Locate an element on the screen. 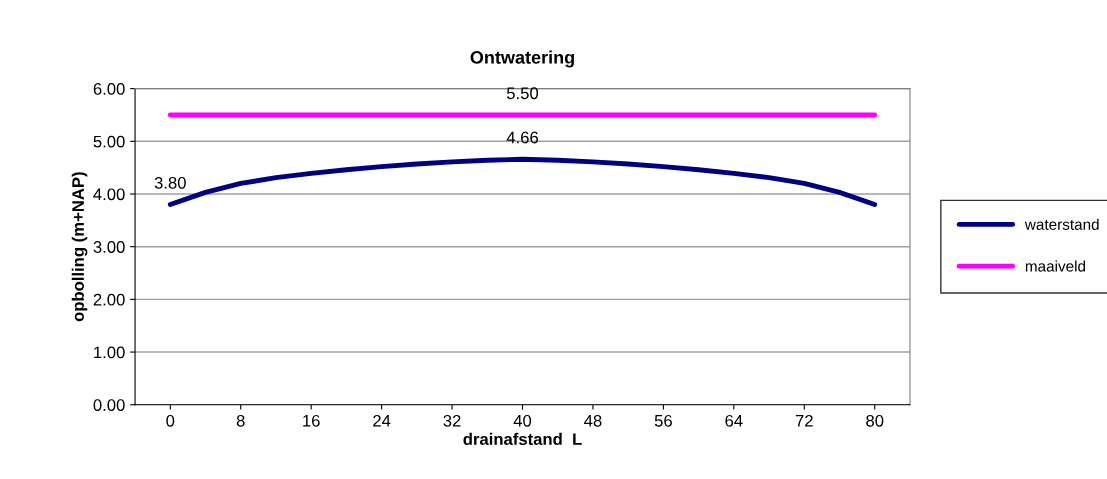  chart-title: Ontwatering is located at coordinates (522, 59).